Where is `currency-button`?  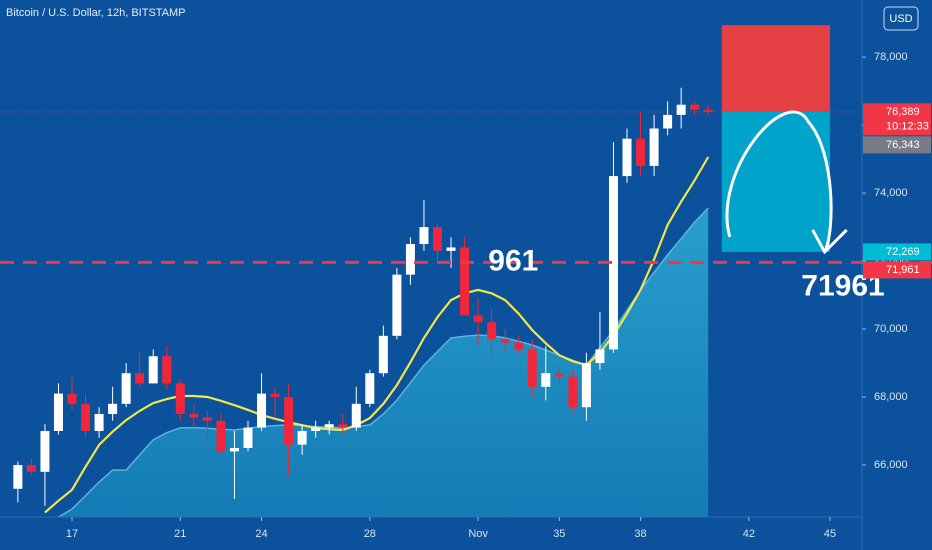 currency-button is located at coordinates (901, 18).